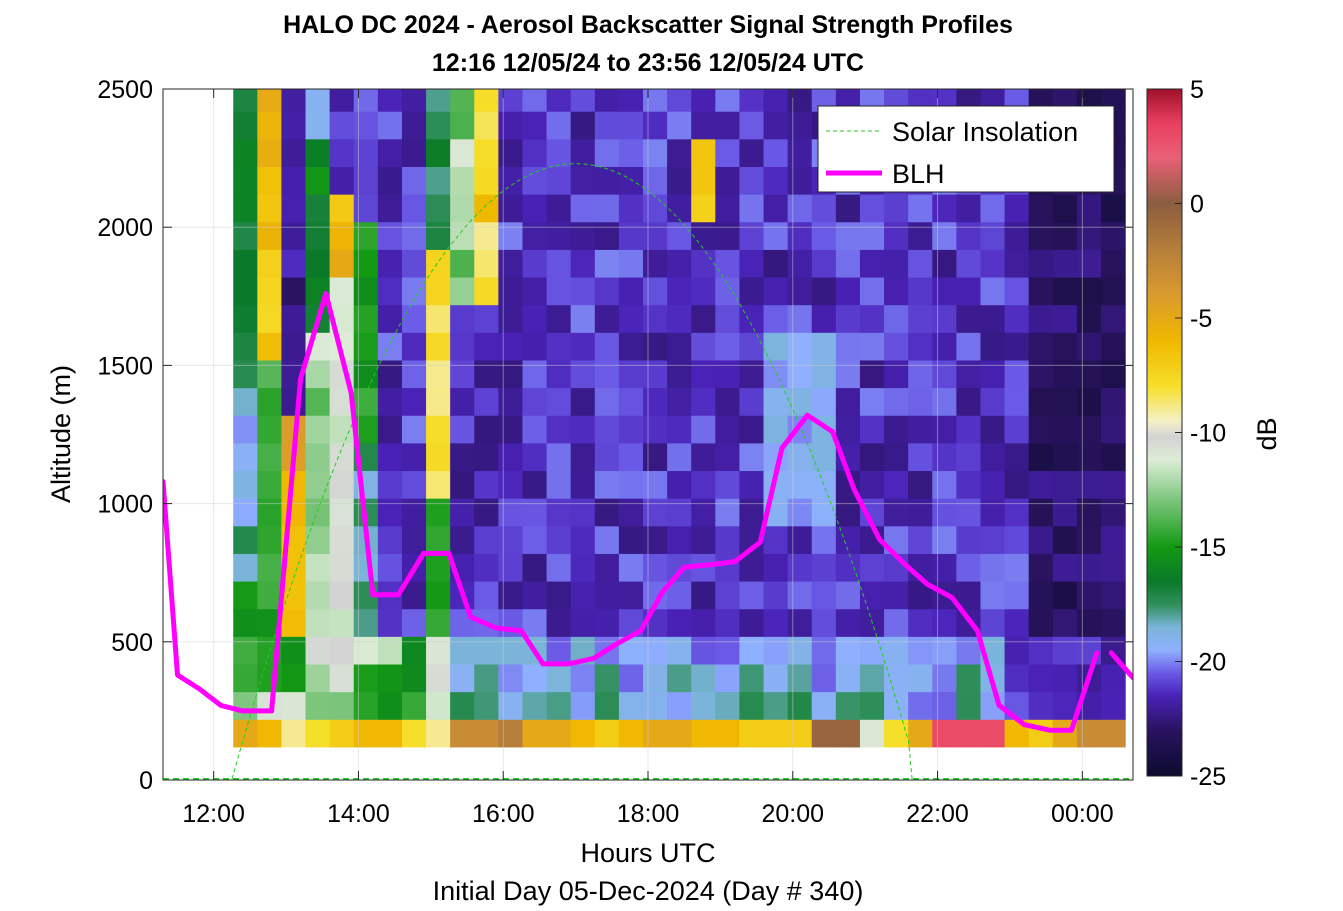 Image resolution: width=1343 pixels, height=911 pixels. What do you see at coordinates (1082, 814) in the screenshot?
I see `x-tick-label: 00:00` at bounding box center [1082, 814].